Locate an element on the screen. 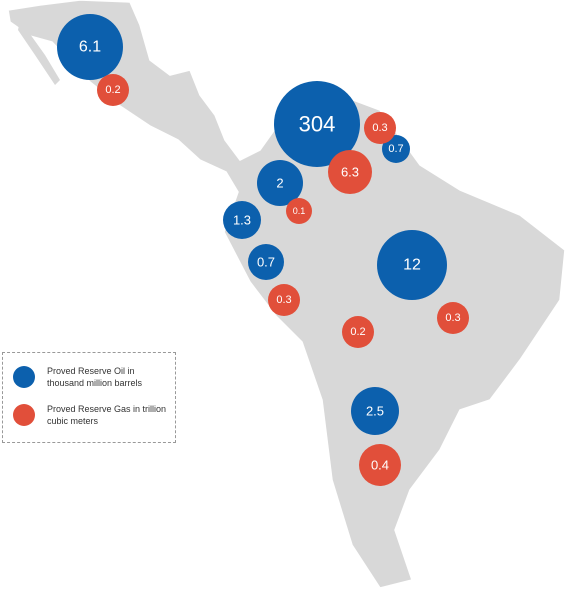  bubble-label: 0.1 is located at coordinates (299, 211).